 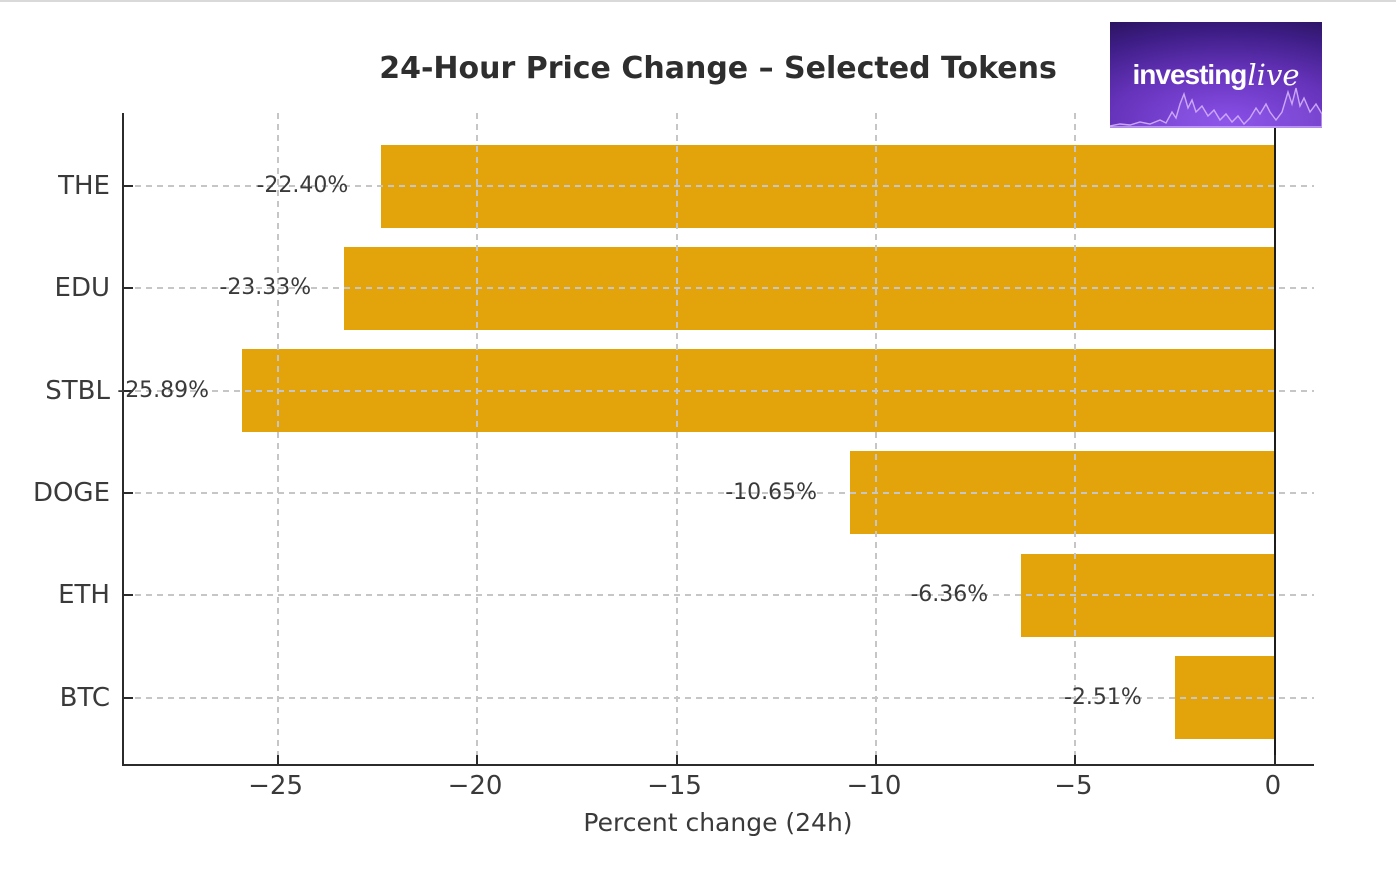 I want to click on window-top-border, so click(x=698, y=1).